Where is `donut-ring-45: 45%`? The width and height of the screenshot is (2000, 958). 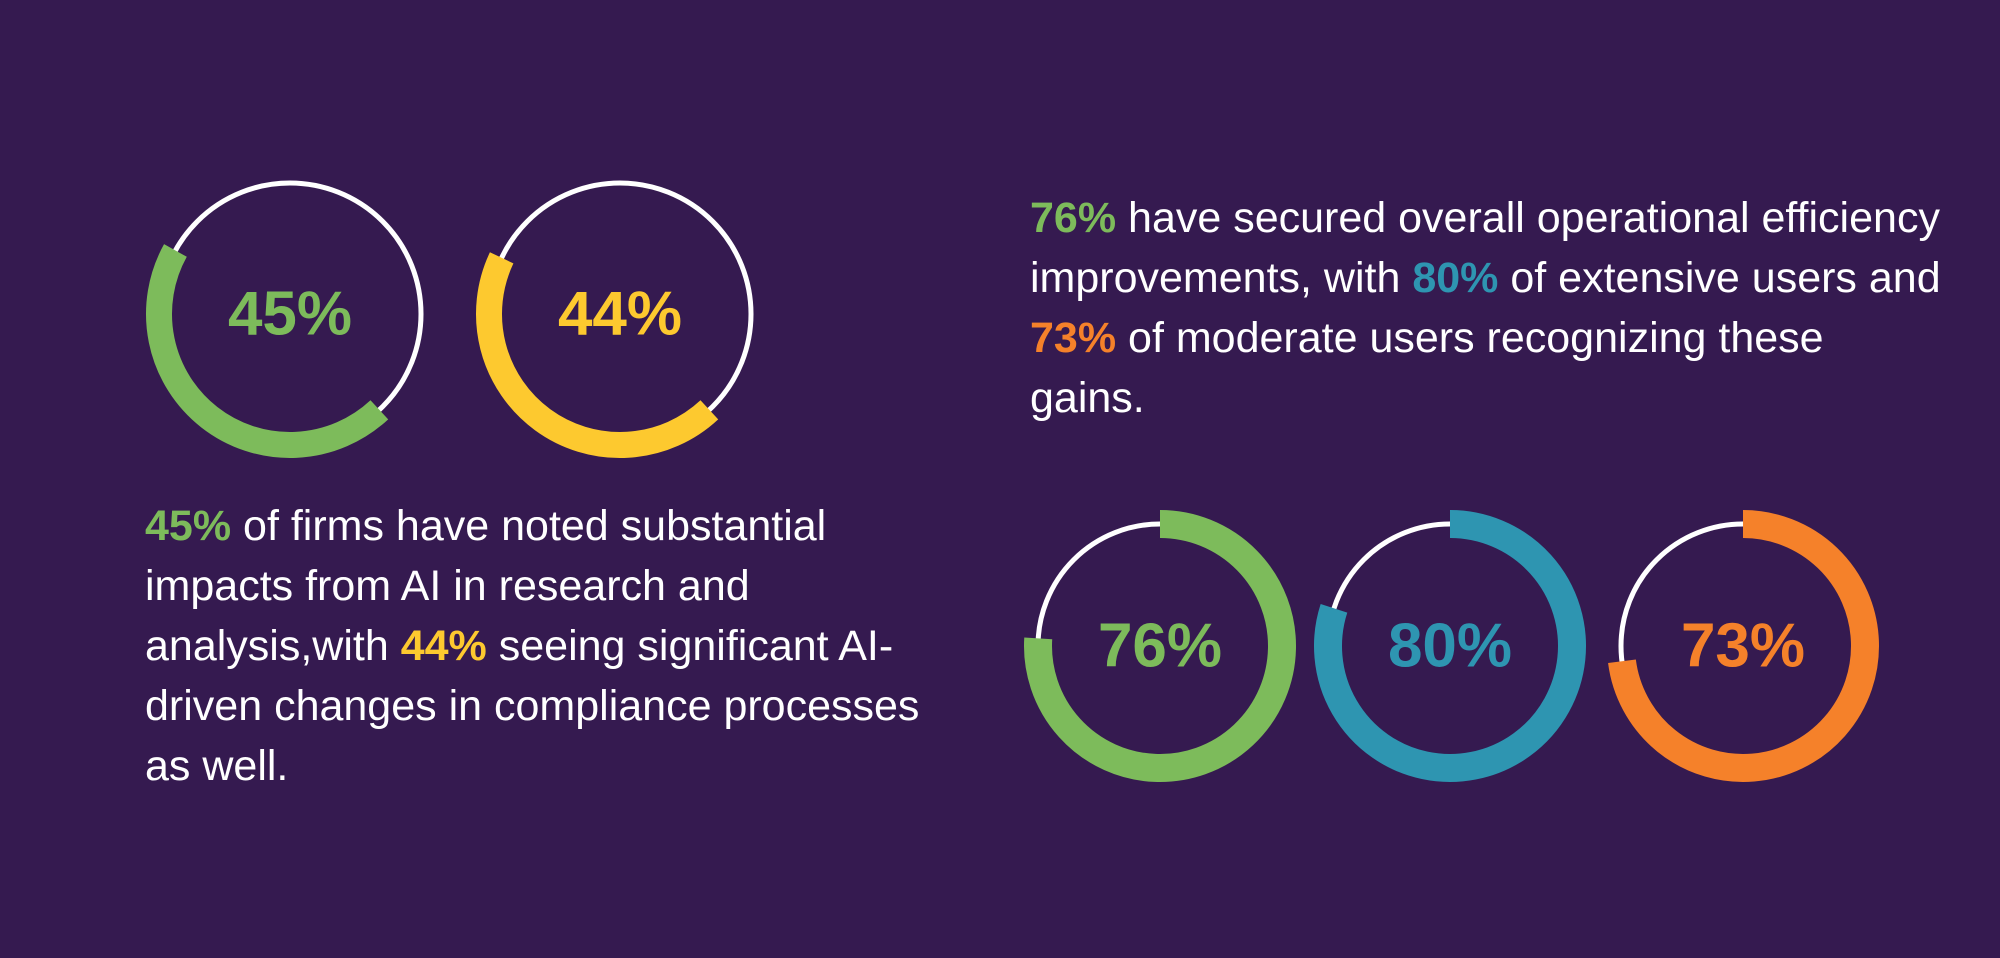 donut-ring-45: 45% is located at coordinates (285, 319).